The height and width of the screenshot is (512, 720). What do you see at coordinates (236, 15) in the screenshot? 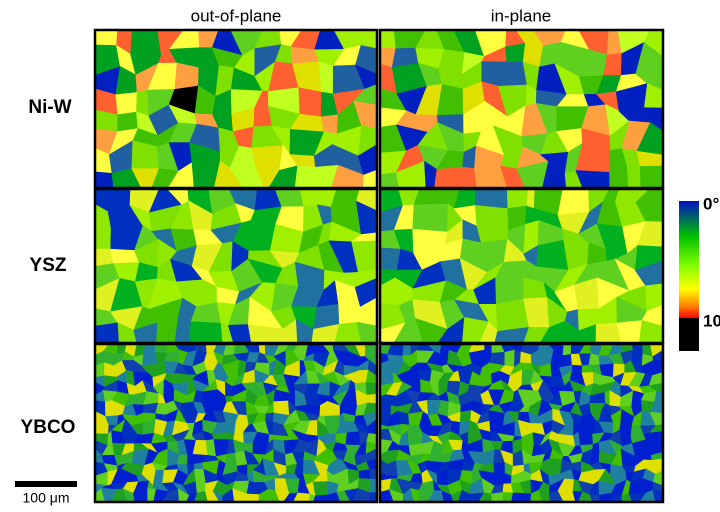
I see `column-title: out-of-plane` at bounding box center [236, 15].